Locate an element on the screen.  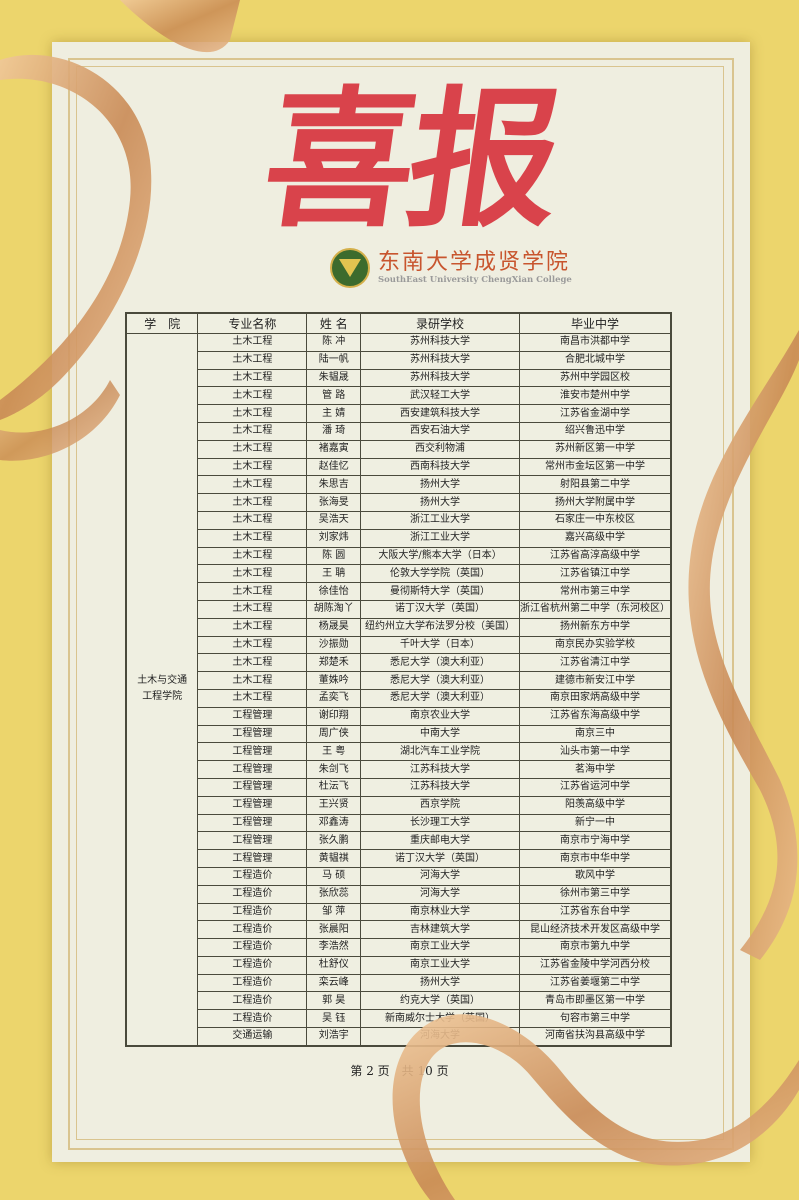
graduate-school-cell: 西安石油大学 is located at coordinates (440, 431).